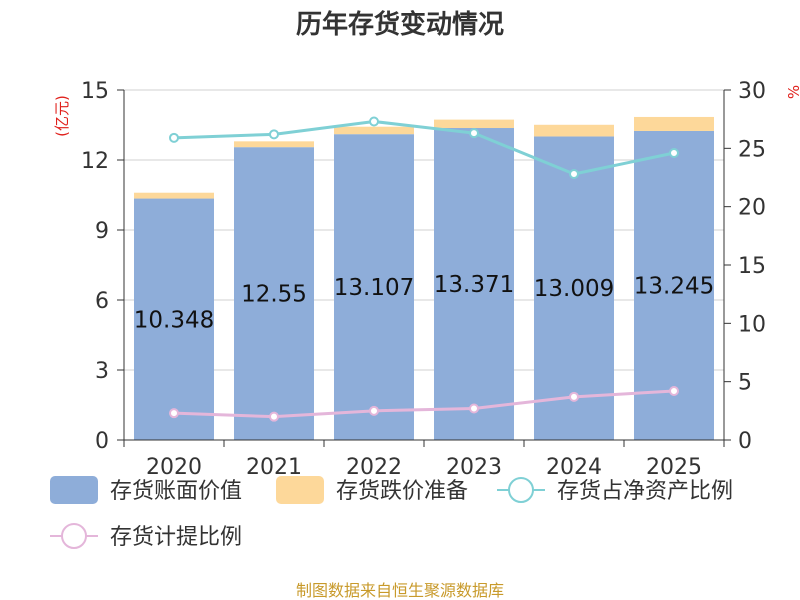 The image size is (800, 600). Describe the element at coordinates (176, 491) in the screenshot. I see `legend-label: 存货账面价值` at that location.